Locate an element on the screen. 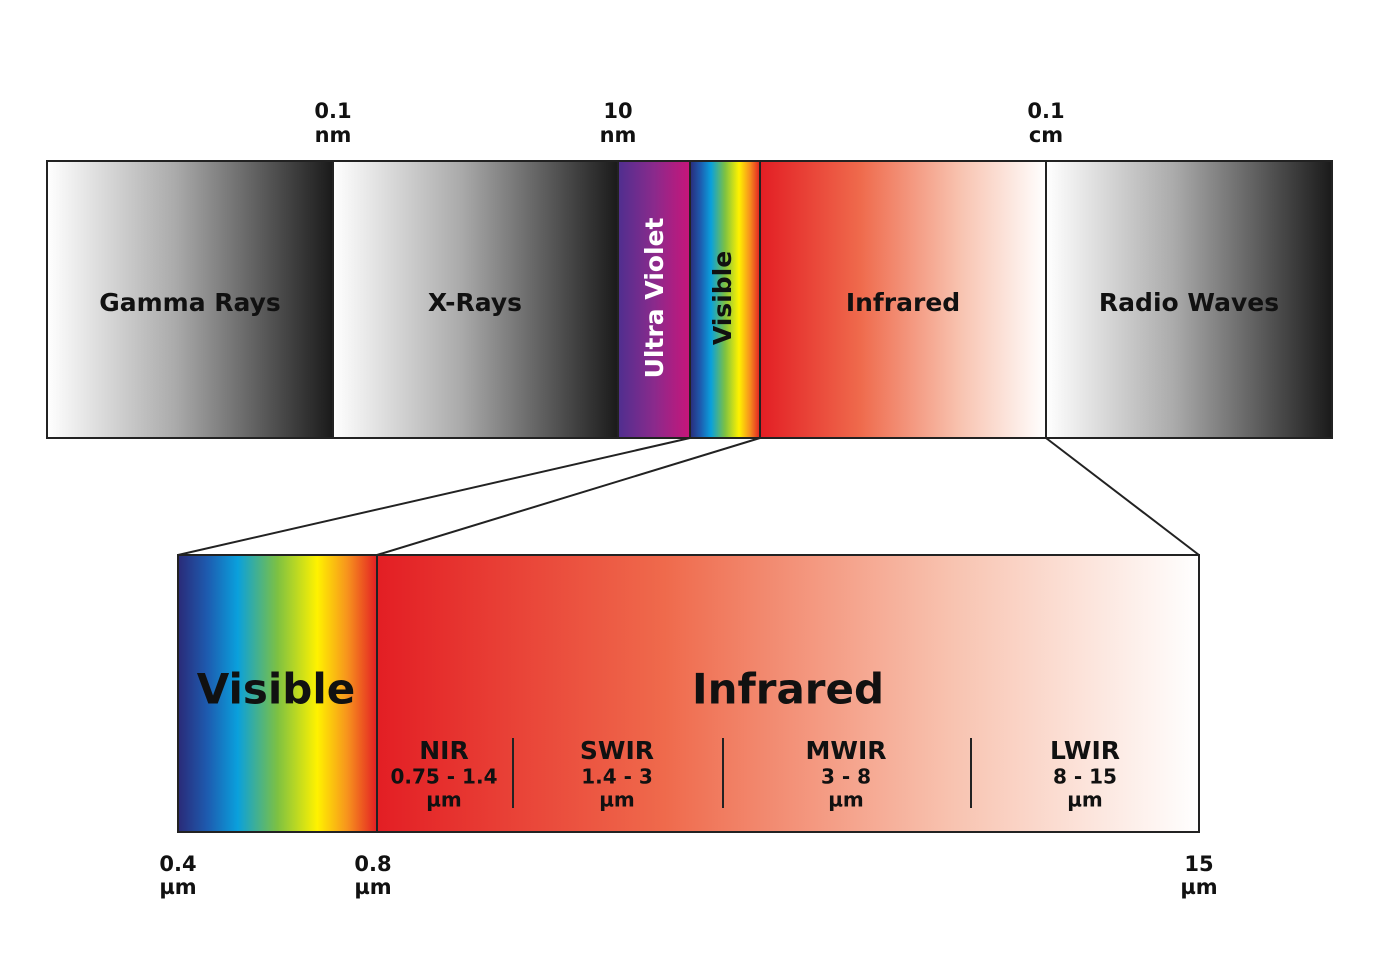  infrared-segment is located at coordinates (903, 299).